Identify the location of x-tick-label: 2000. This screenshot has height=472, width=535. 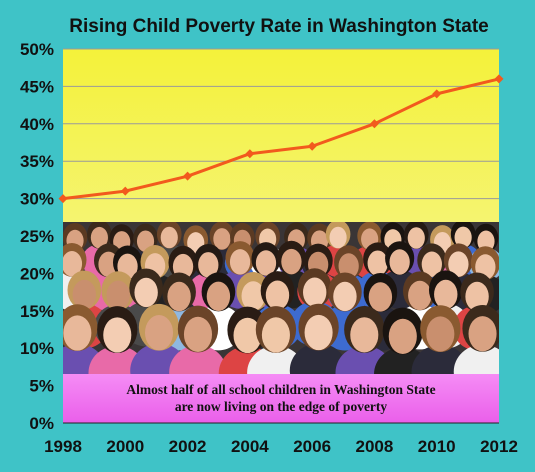
(125, 446).